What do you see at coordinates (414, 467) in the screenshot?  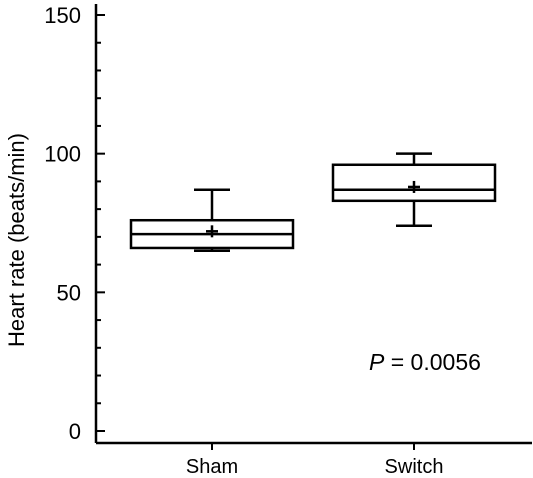 I see `x-tick-label: Switch` at bounding box center [414, 467].